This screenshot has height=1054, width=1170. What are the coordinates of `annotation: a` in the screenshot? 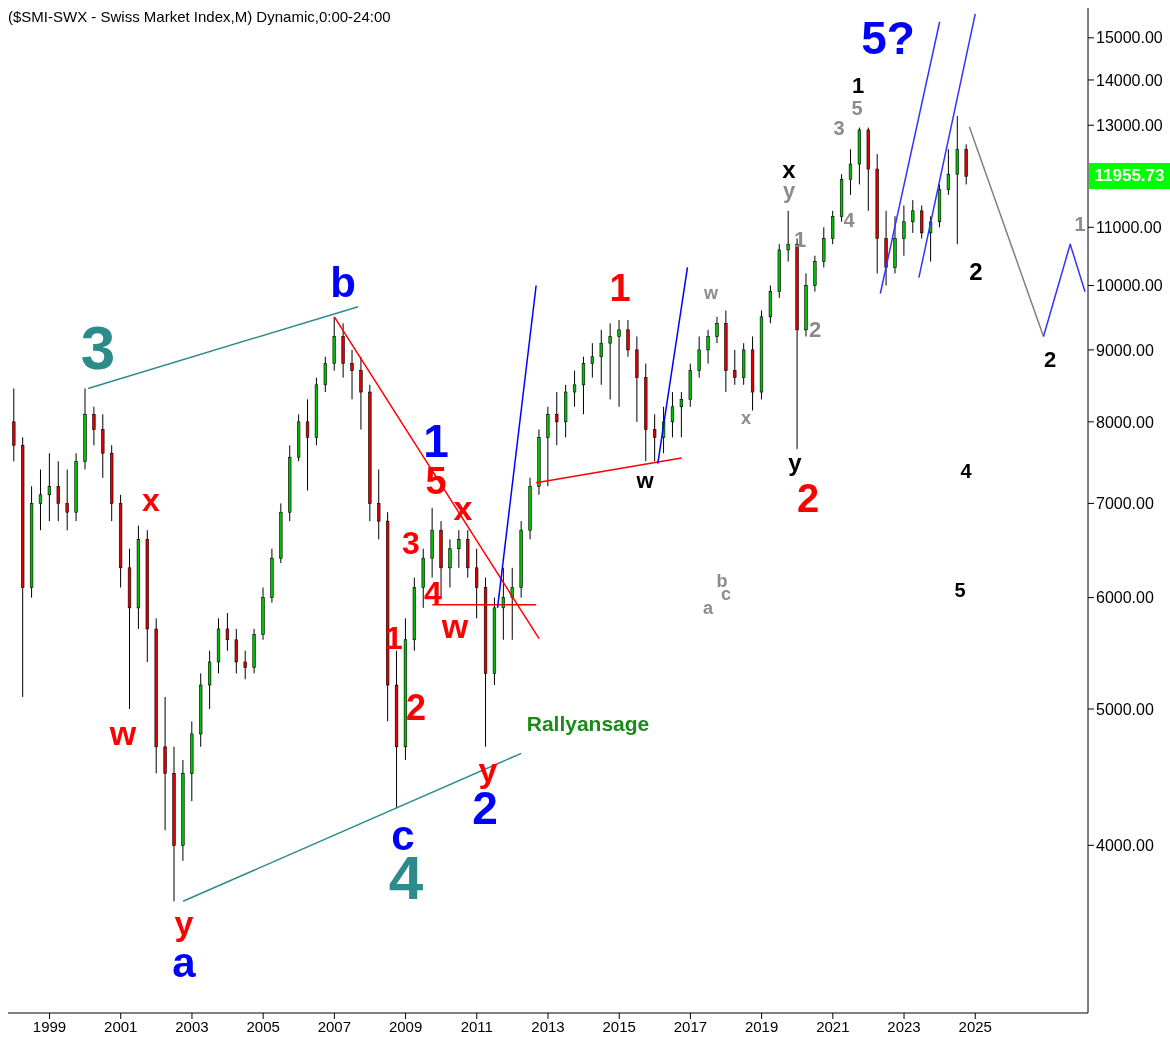 It's located at (708, 608).